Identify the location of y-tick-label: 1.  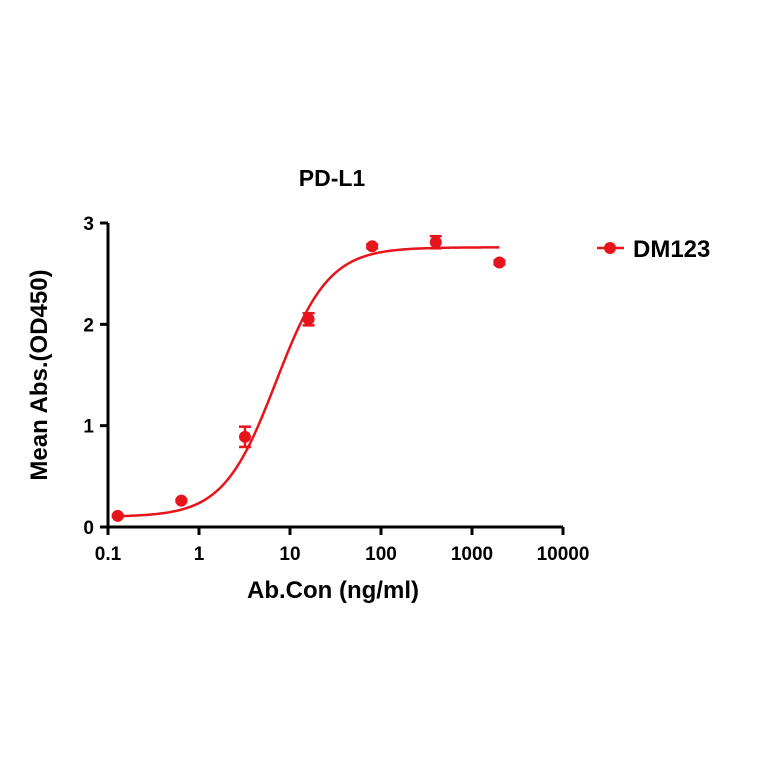
(88, 427).